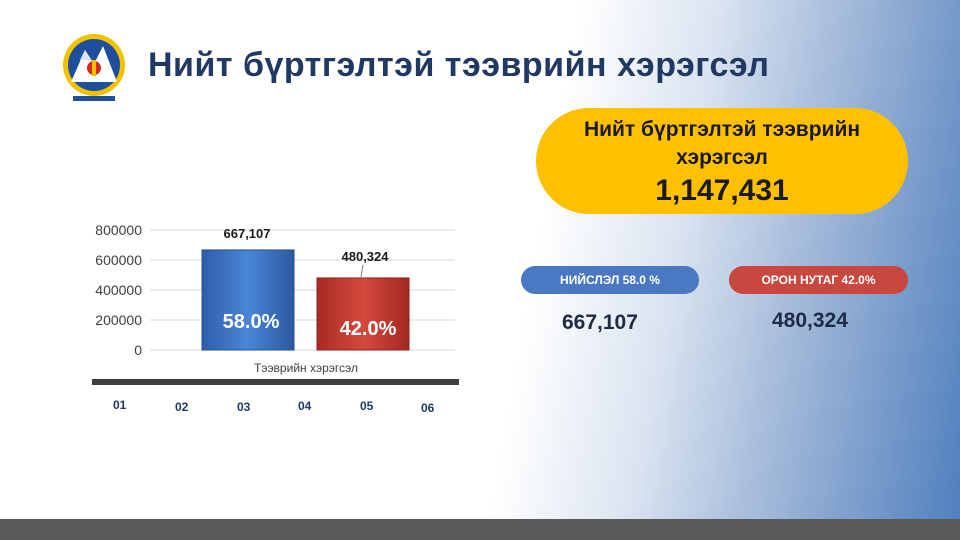  Describe the element at coordinates (305, 406) in the screenshot. I see `bottom-axis-label: 04` at that location.